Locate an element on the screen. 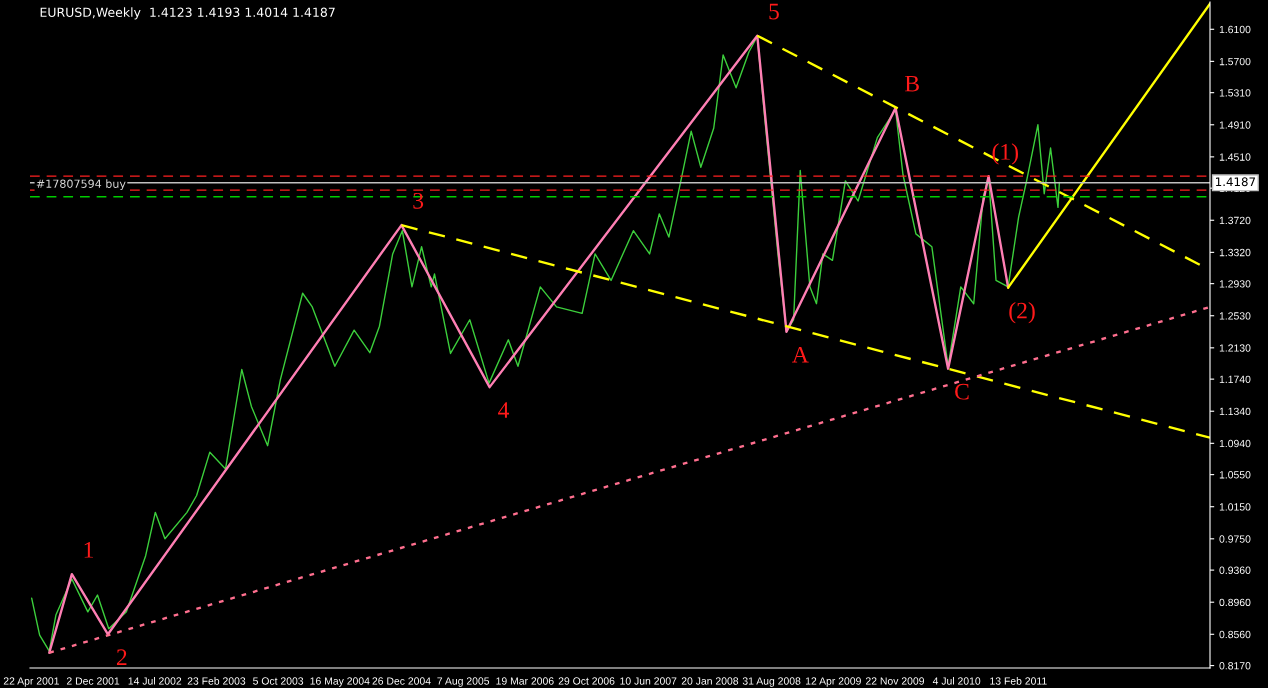 This screenshot has width=1268, height=688. x-tick-label: 4 Jul 2010 is located at coordinates (956, 681).